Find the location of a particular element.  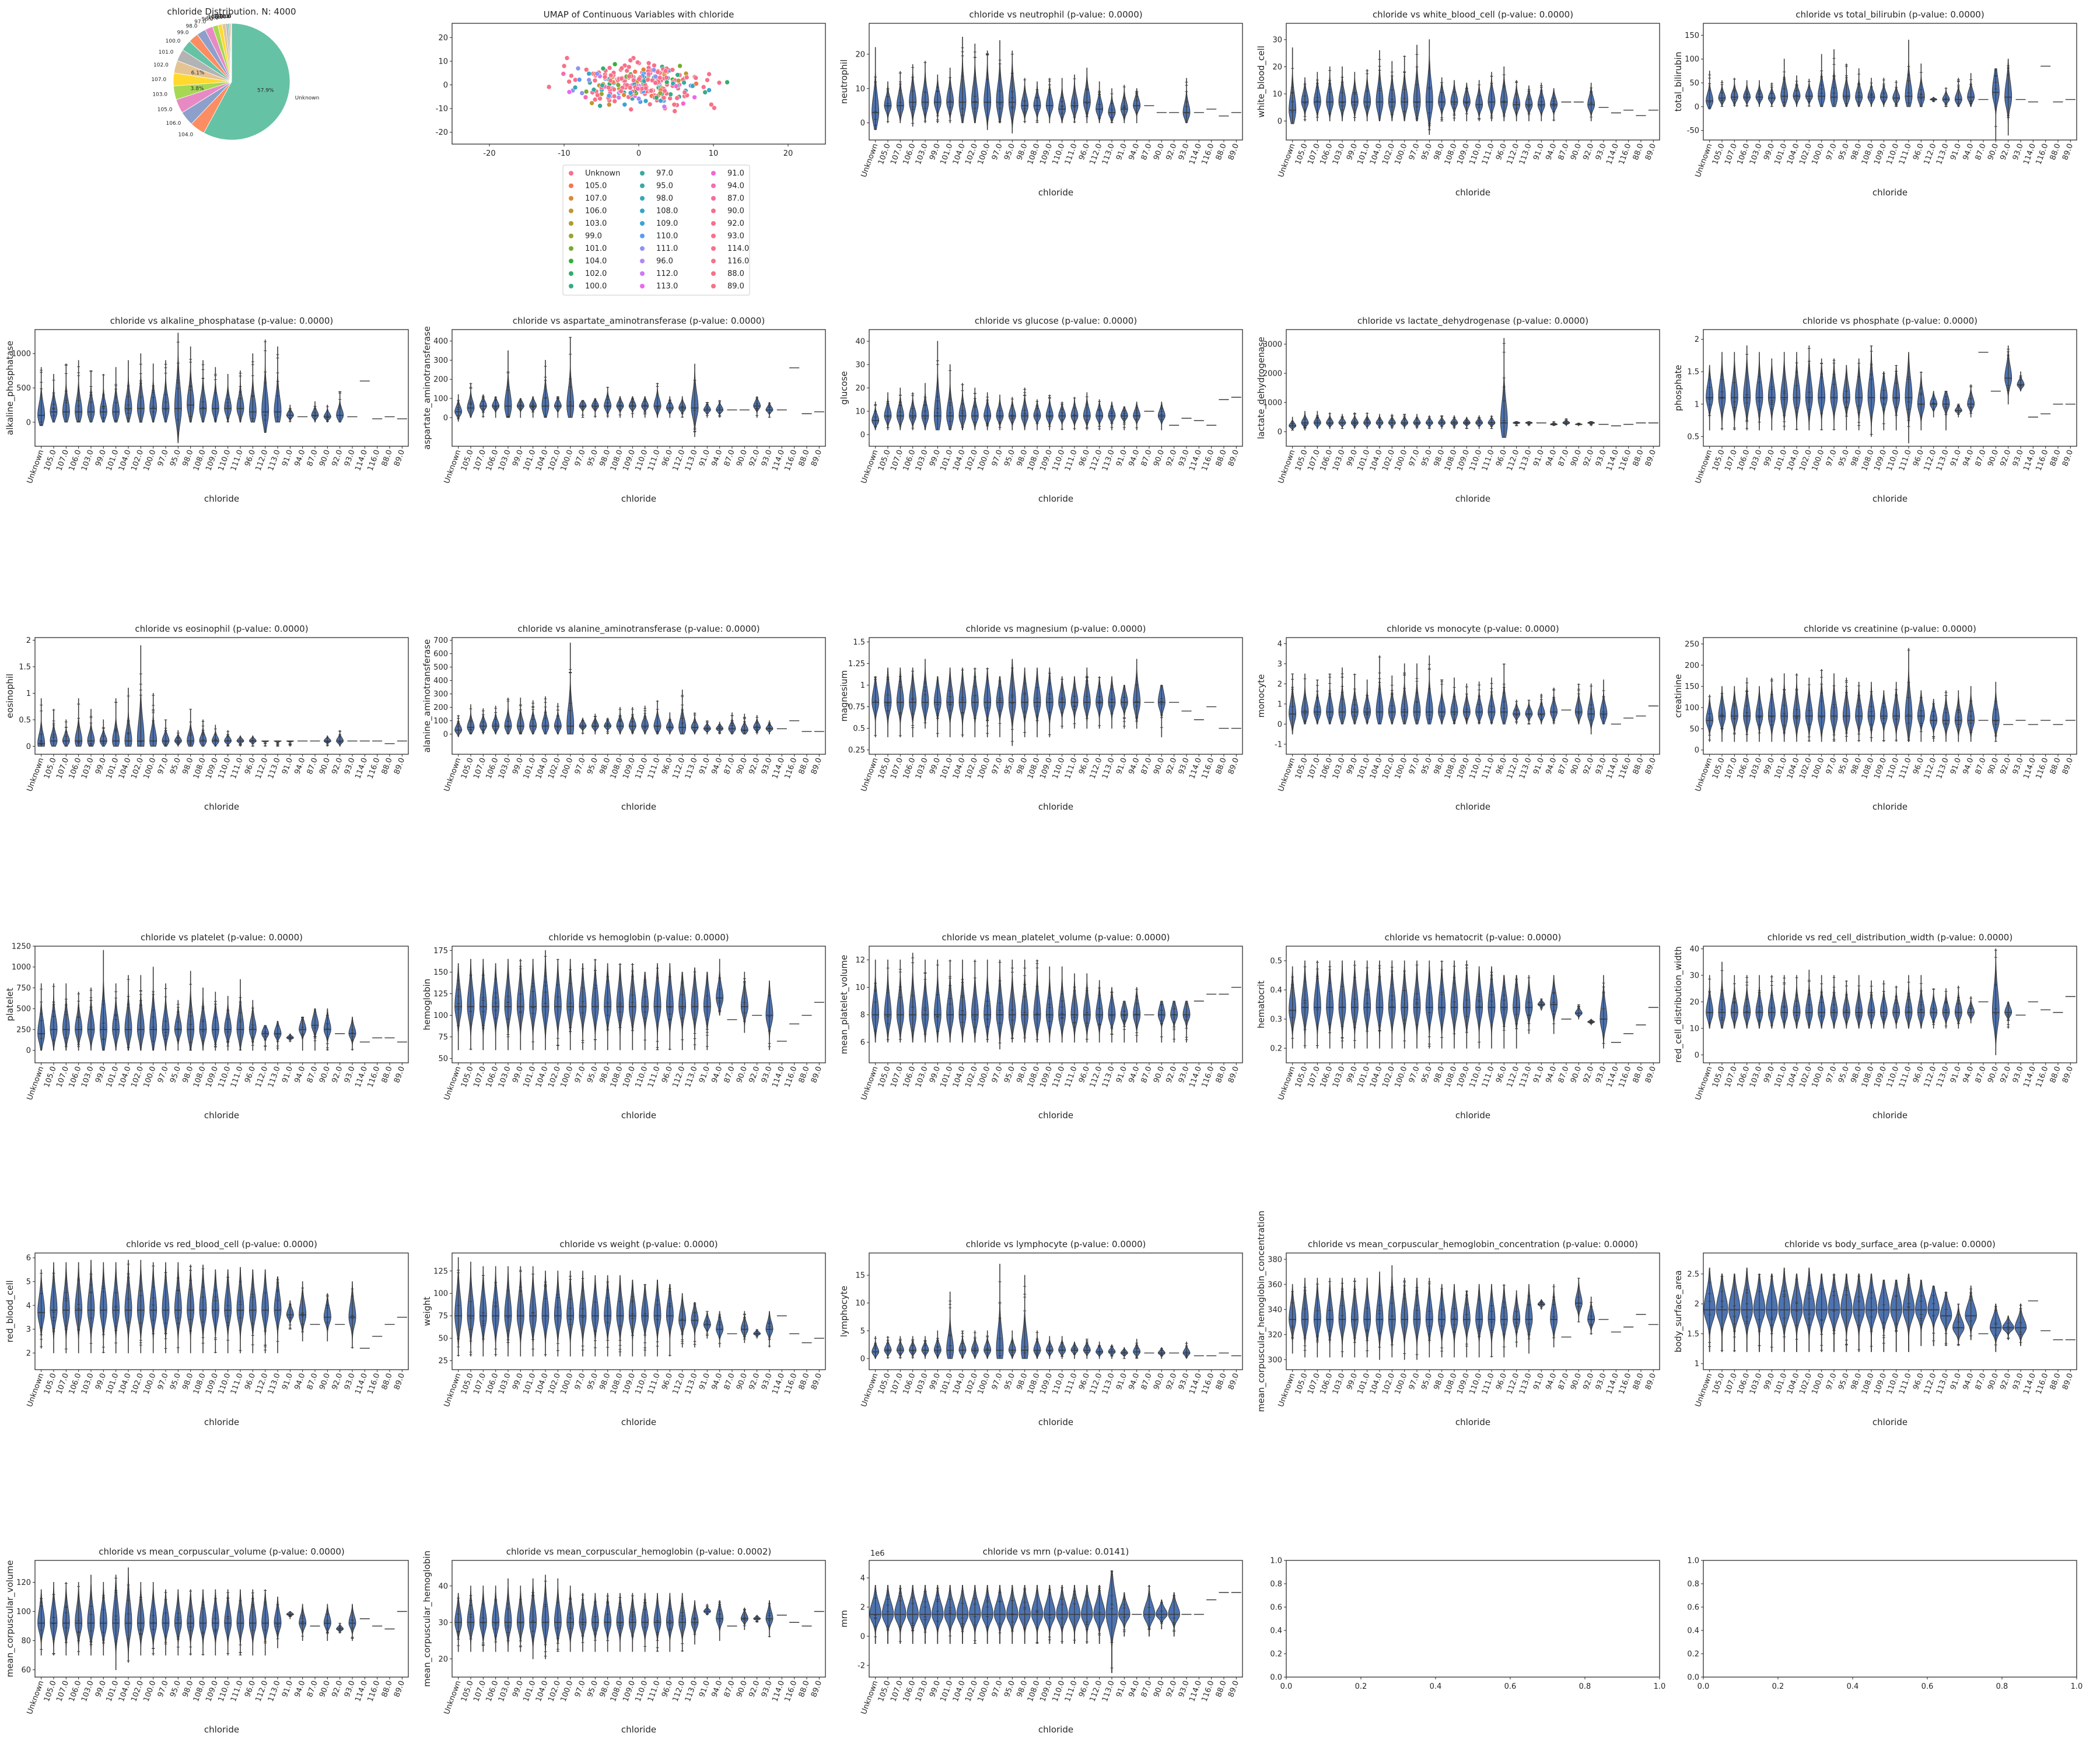

y-tick-label: 150 is located at coordinates (1692, 687).